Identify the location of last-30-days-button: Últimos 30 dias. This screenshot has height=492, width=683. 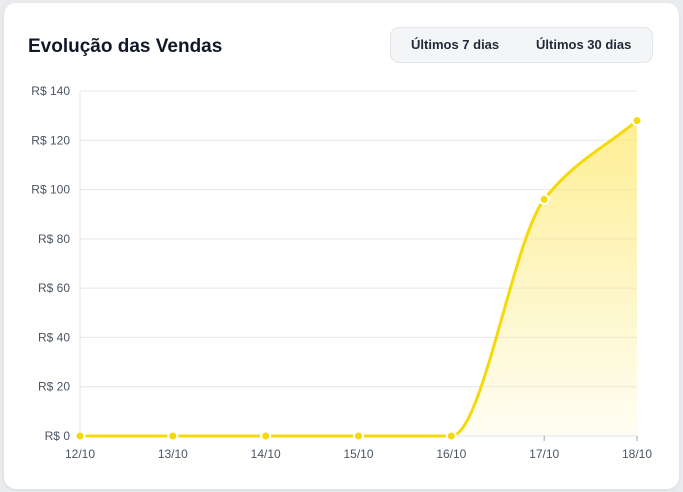
(583, 45).